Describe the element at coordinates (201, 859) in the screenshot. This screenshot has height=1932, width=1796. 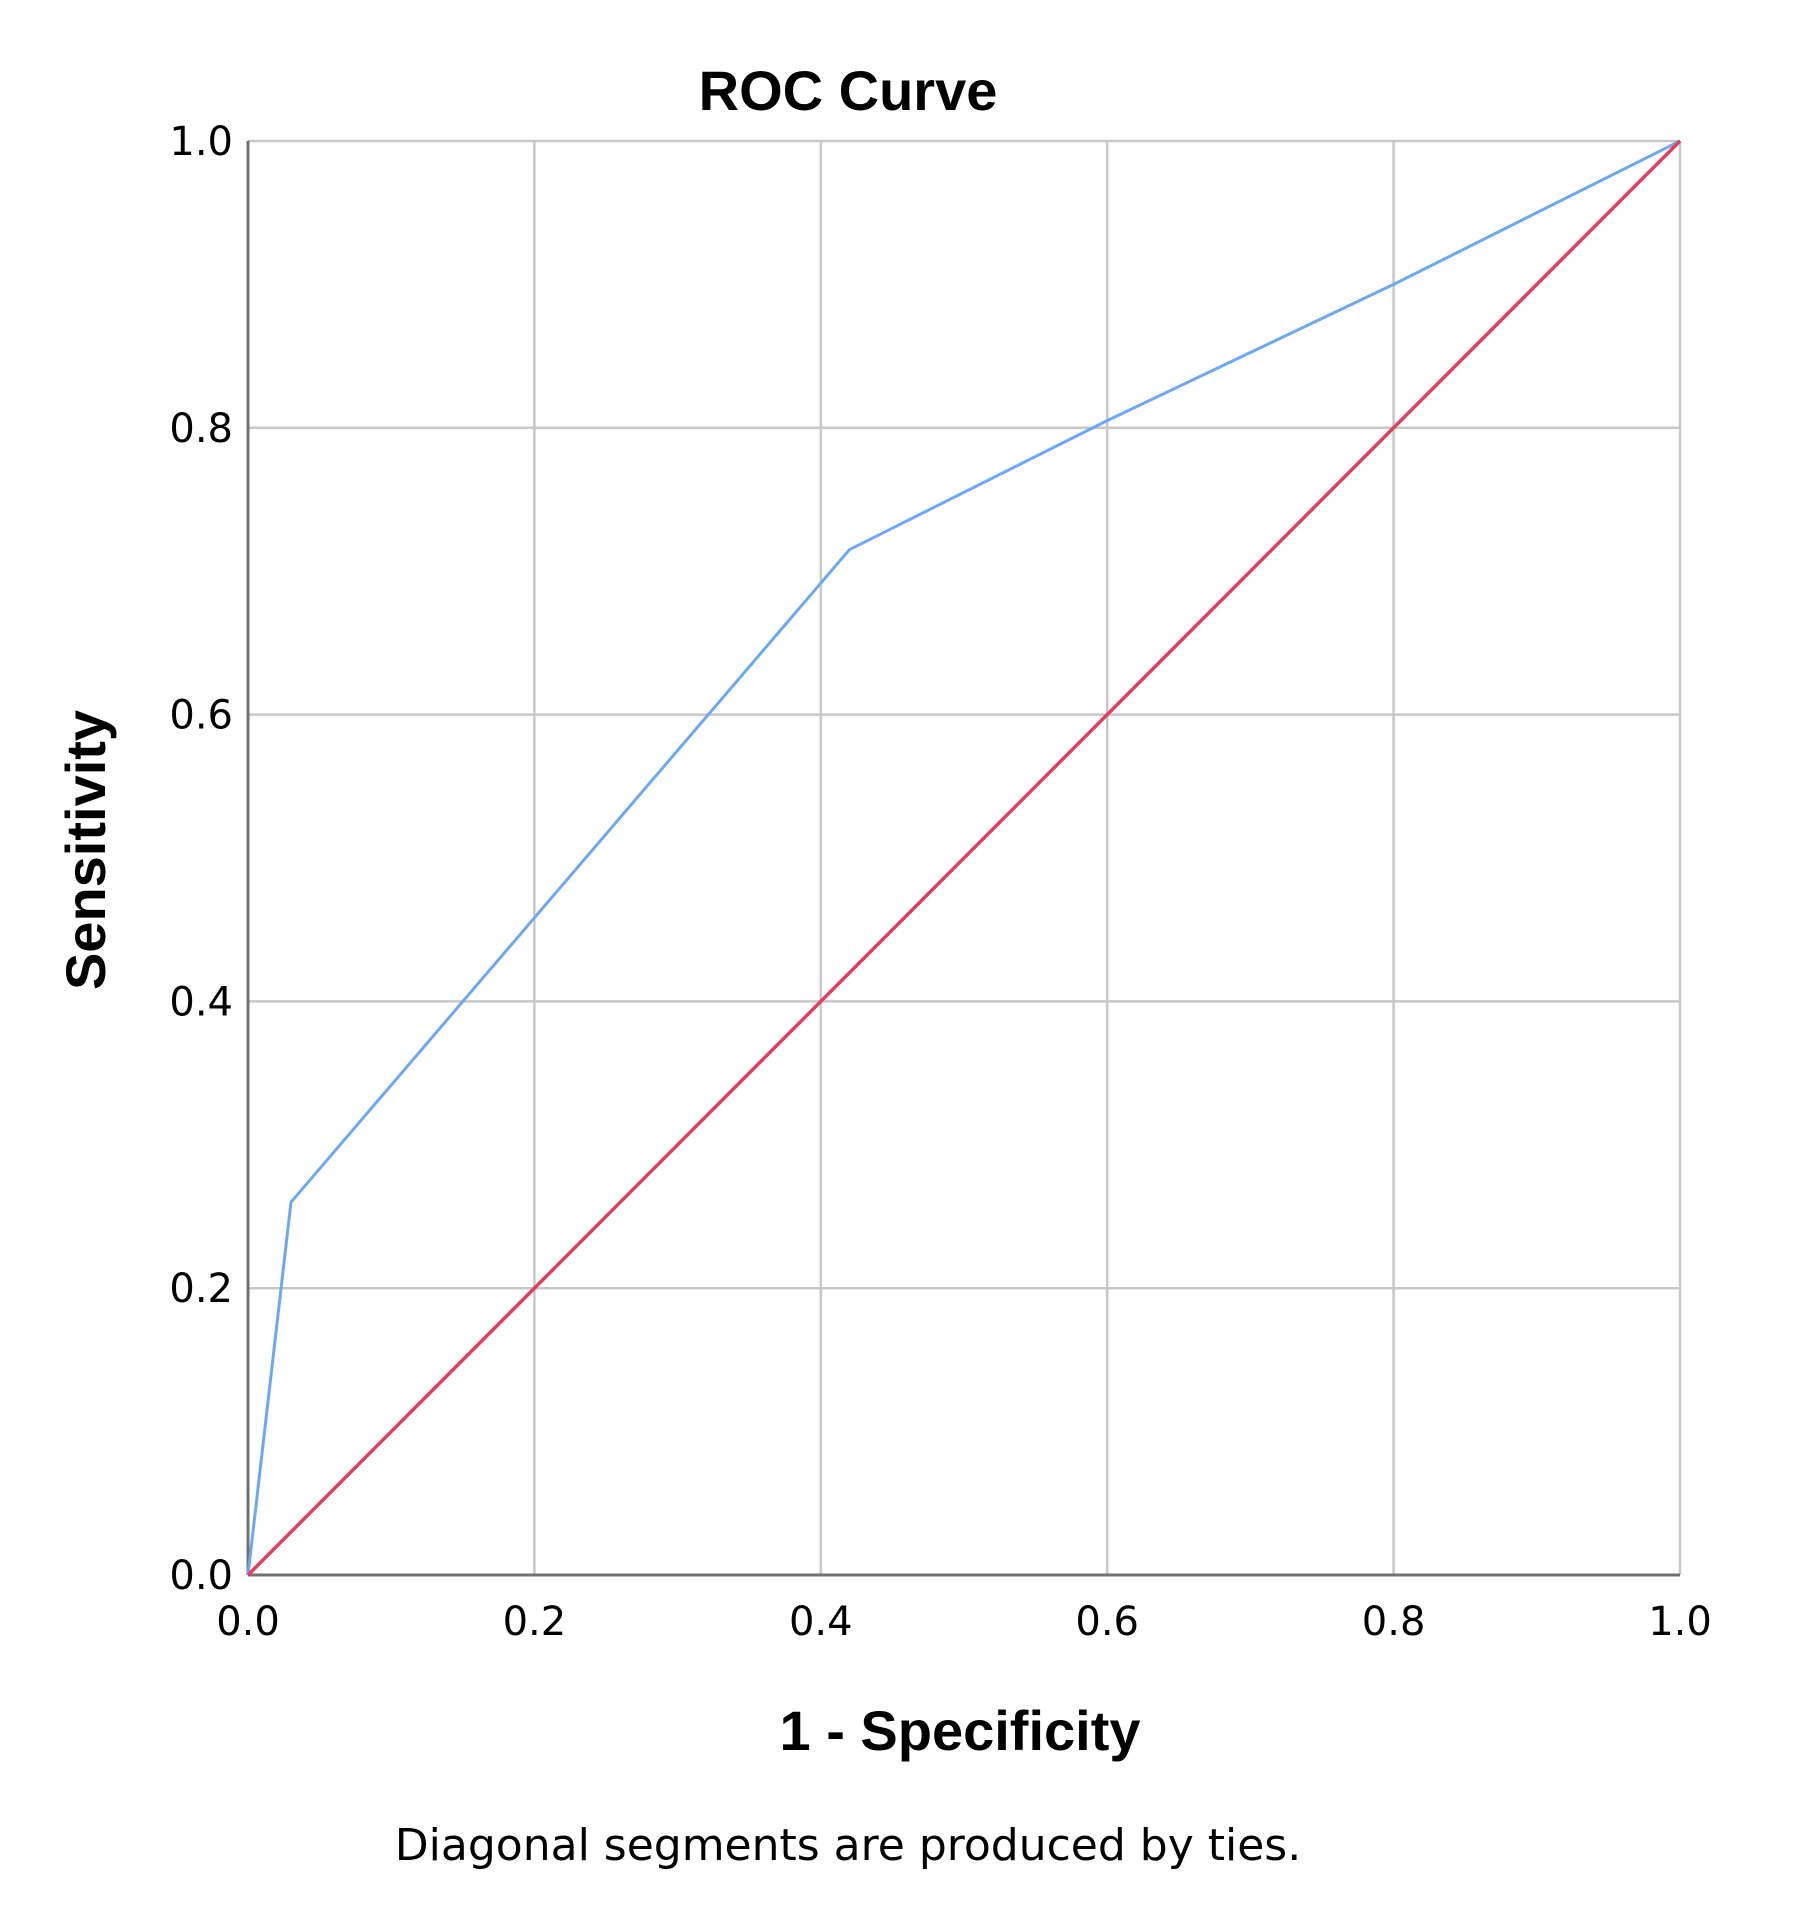
I see `y-axis-ticks: 0.0 0.2 0.4 0.6 0.8 1.0` at that location.